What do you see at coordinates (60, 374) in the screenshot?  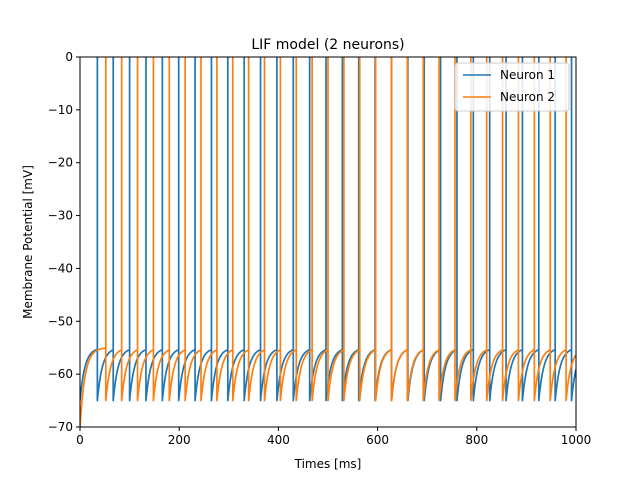 I see `y-tick-label: −60` at bounding box center [60, 374].